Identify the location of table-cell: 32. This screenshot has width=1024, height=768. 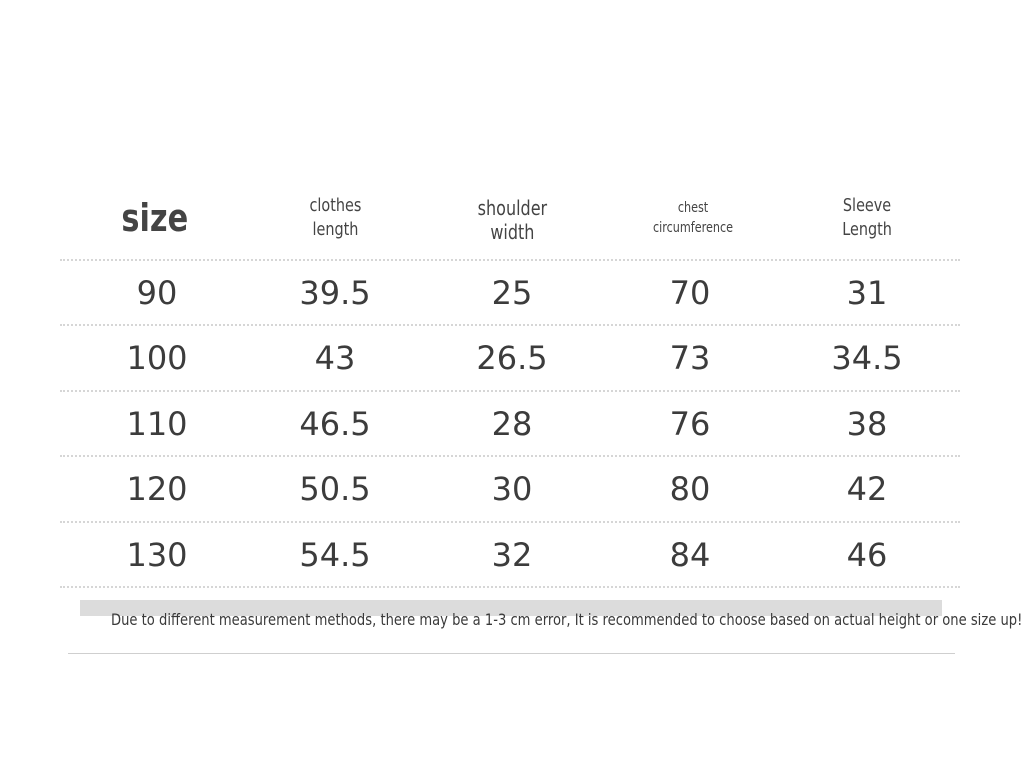
(512, 554).